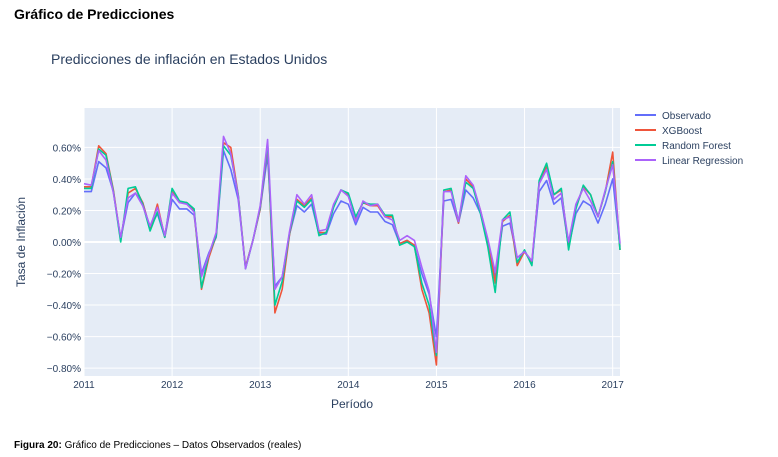  What do you see at coordinates (436, 385) in the screenshot?
I see `x-tick-label: 2015` at bounding box center [436, 385].